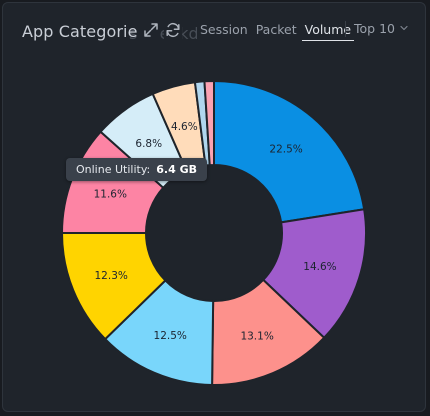 The width and height of the screenshot is (430, 416). What do you see at coordinates (404, 28) in the screenshot?
I see `chevron-down-icon` at bounding box center [404, 28].